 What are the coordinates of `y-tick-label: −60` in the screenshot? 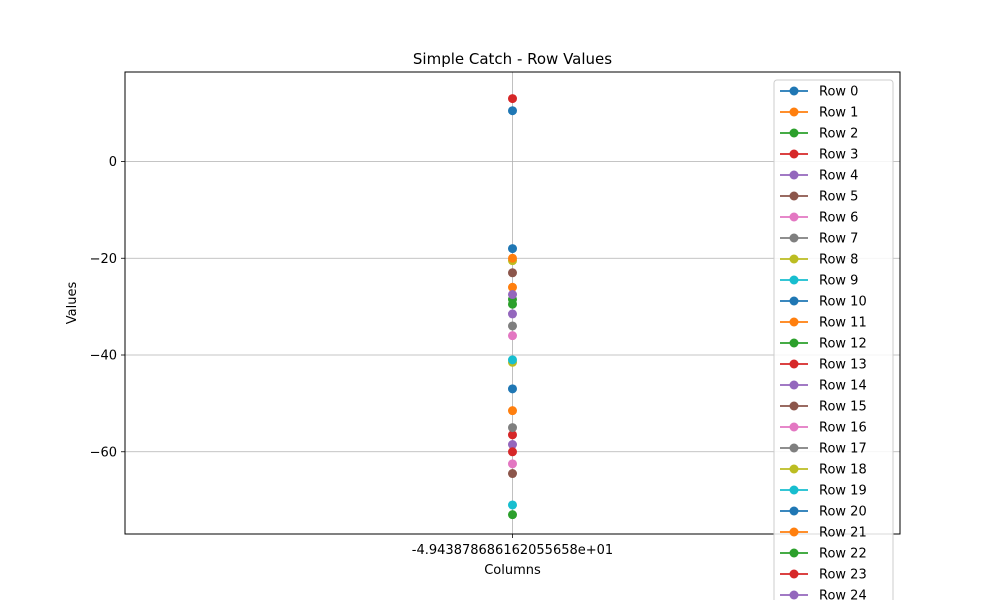 It's located at (103, 452).